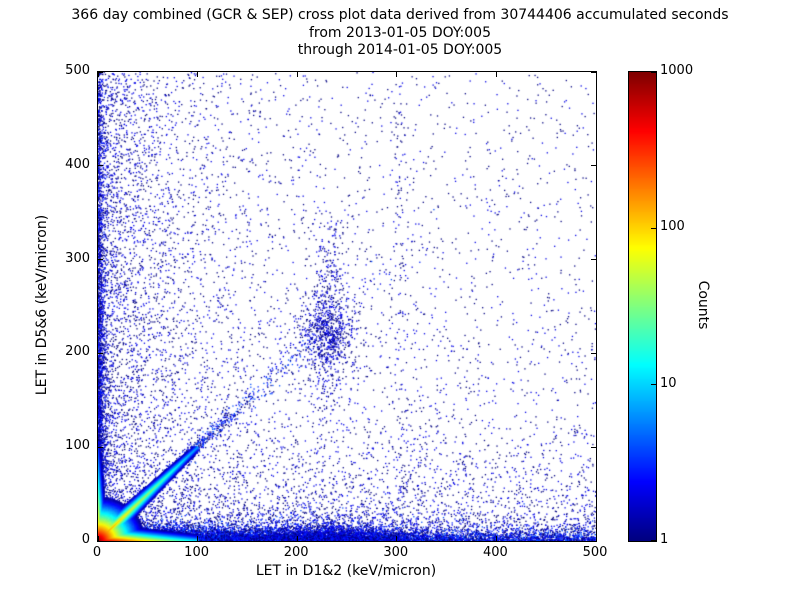  Describe the element at coordinates (595, 552) in the screenshot. I see `x-tick-label: 500` at that location.